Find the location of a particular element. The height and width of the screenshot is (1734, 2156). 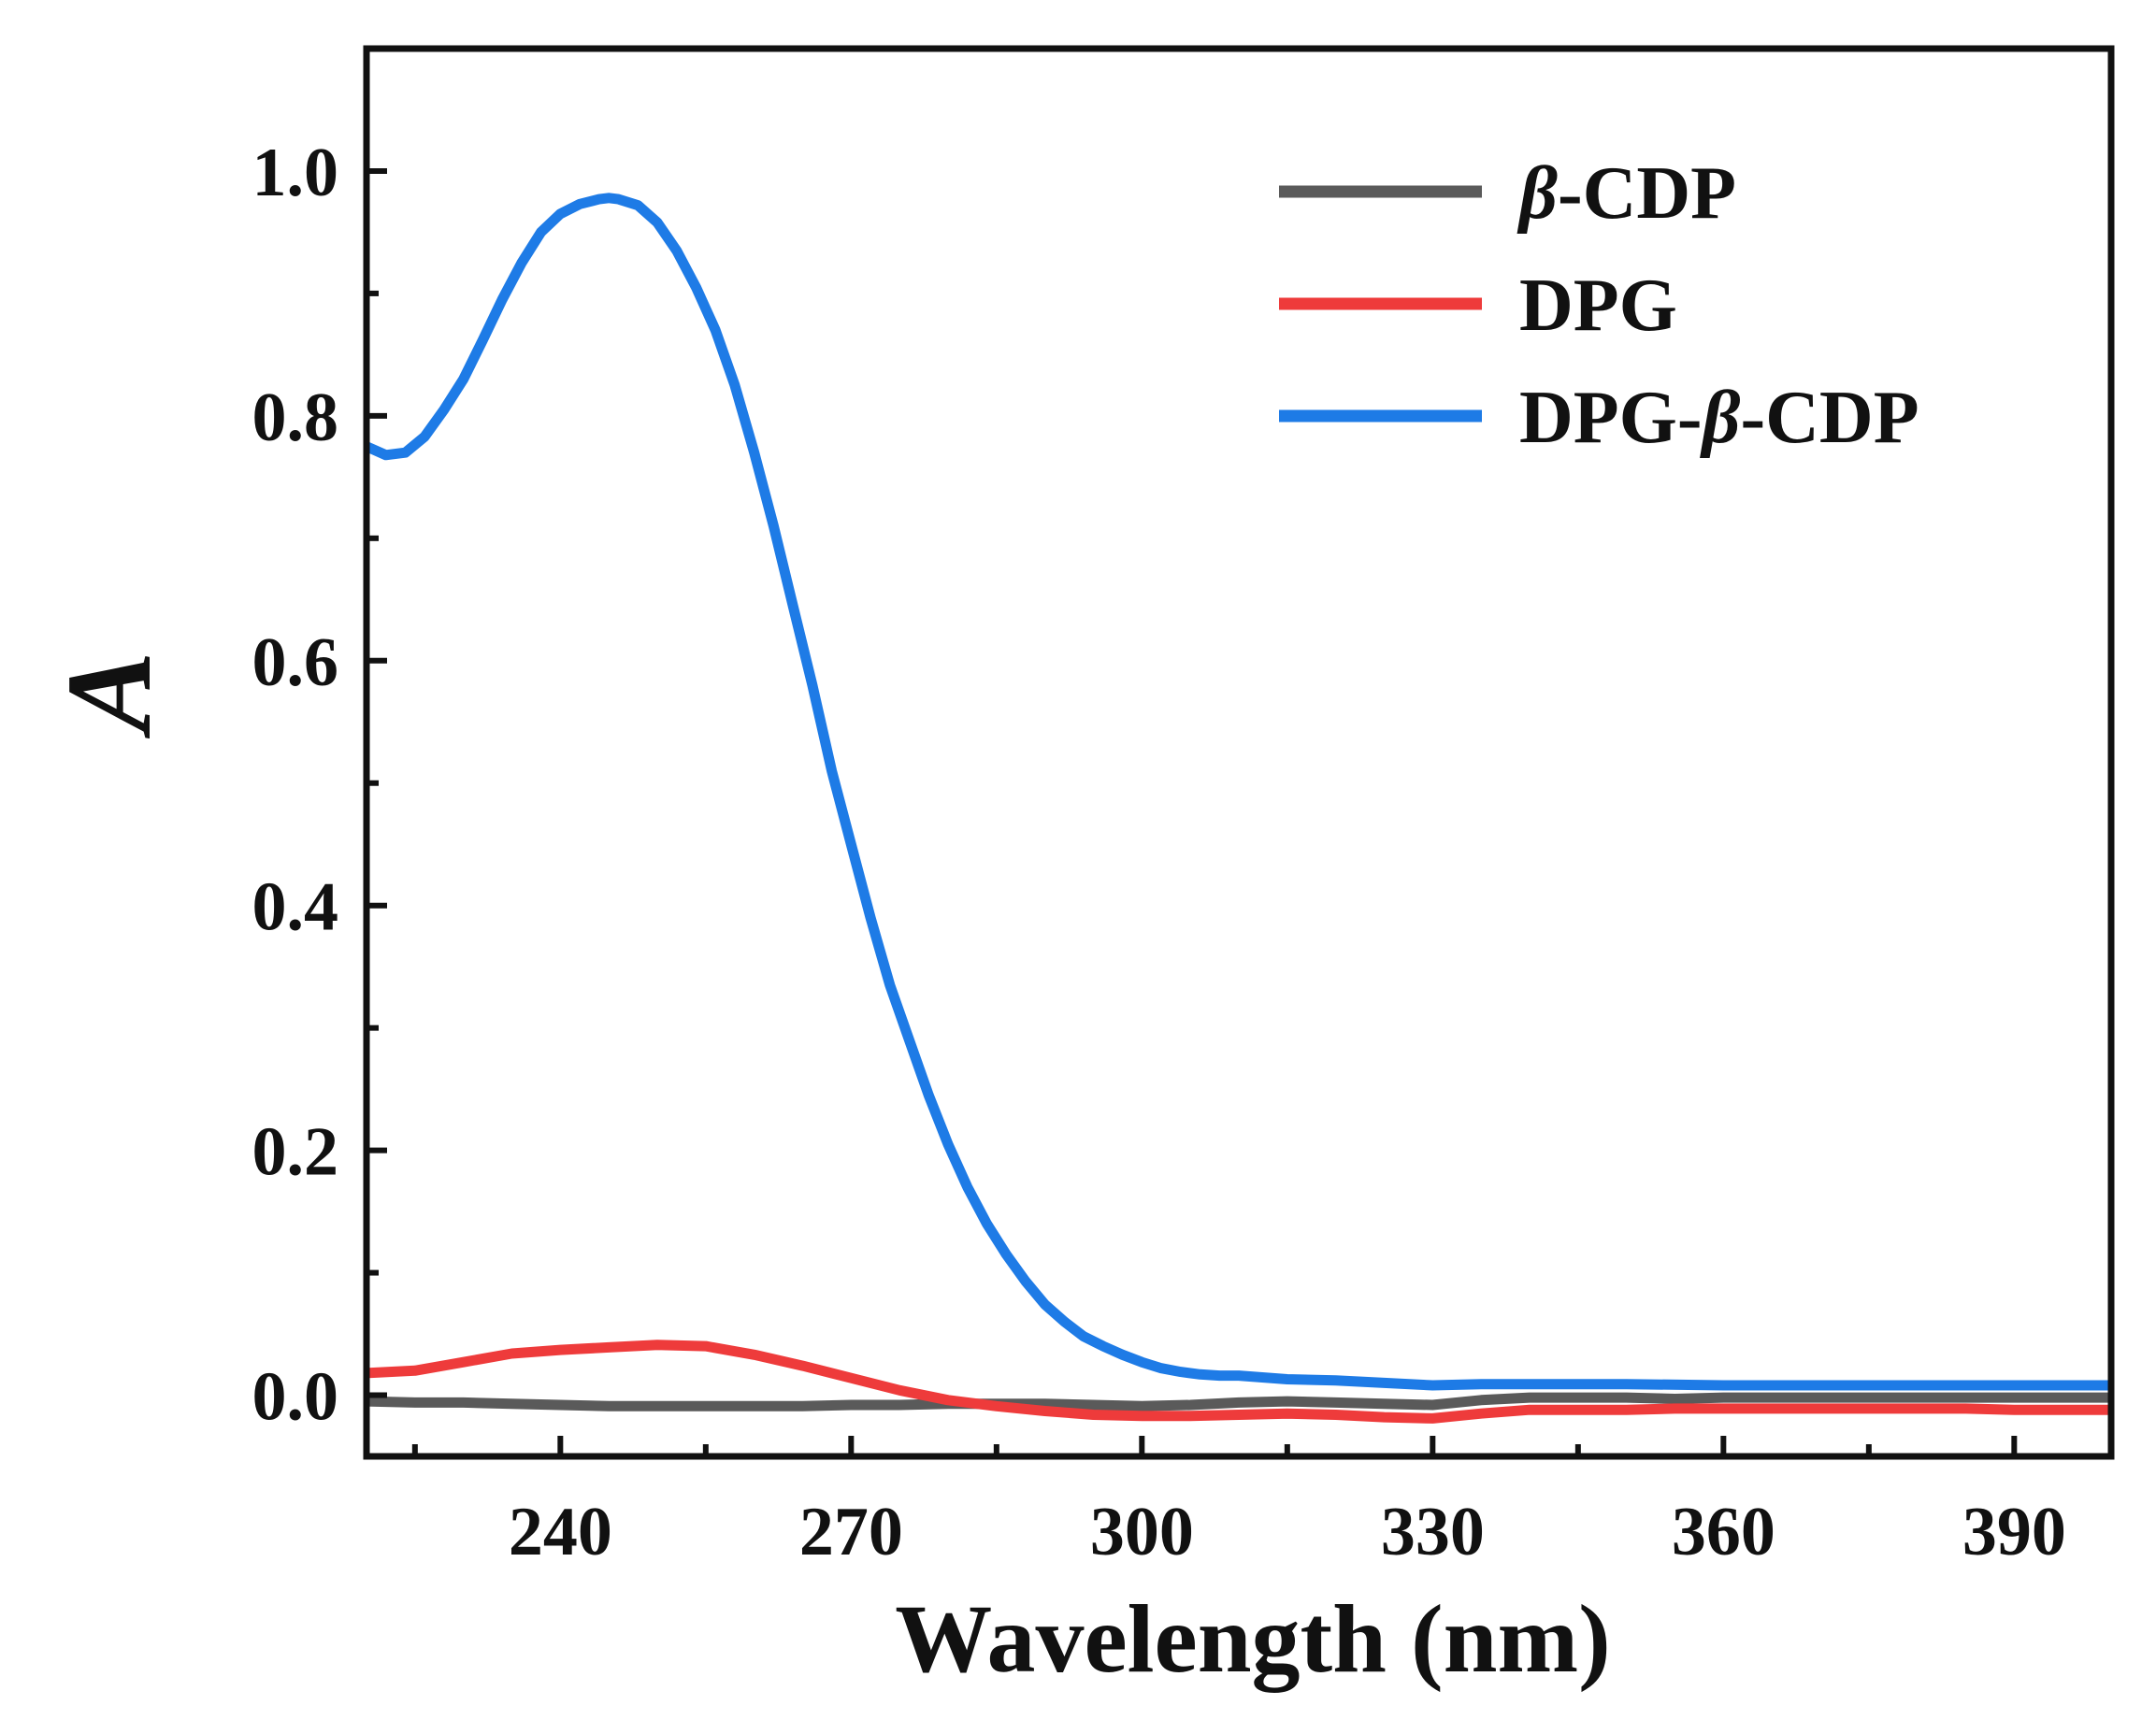

y-tick-label: 0.2 is located at coordinates (295, 1152).